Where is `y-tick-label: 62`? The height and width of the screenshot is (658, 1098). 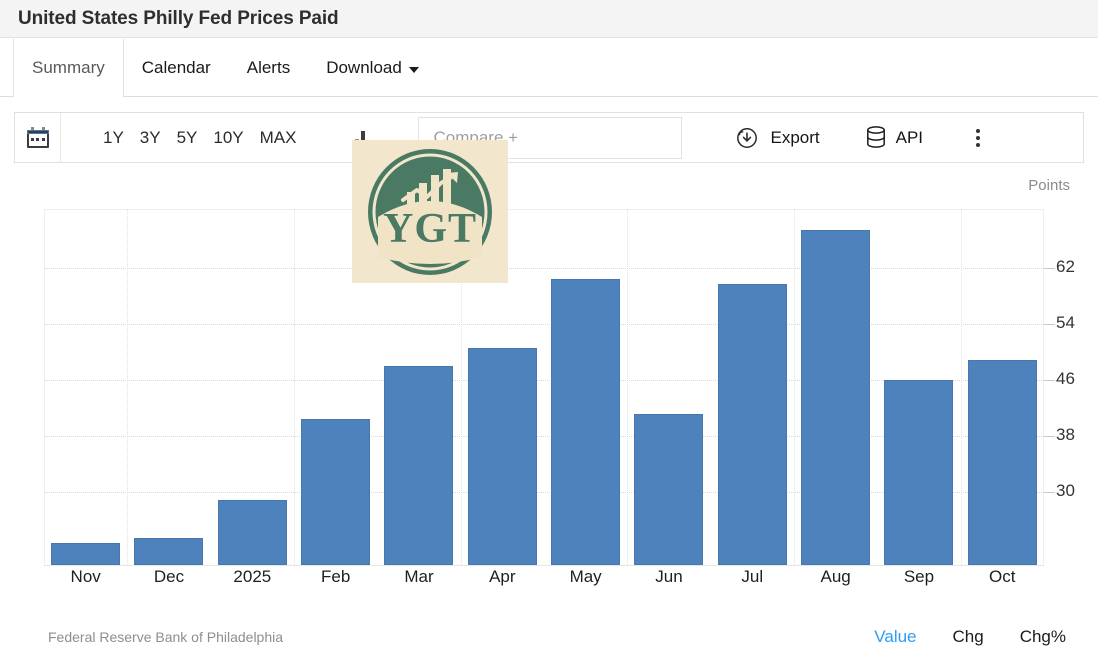
y-tick-label: 62 is located at coordinates (1065, 267).